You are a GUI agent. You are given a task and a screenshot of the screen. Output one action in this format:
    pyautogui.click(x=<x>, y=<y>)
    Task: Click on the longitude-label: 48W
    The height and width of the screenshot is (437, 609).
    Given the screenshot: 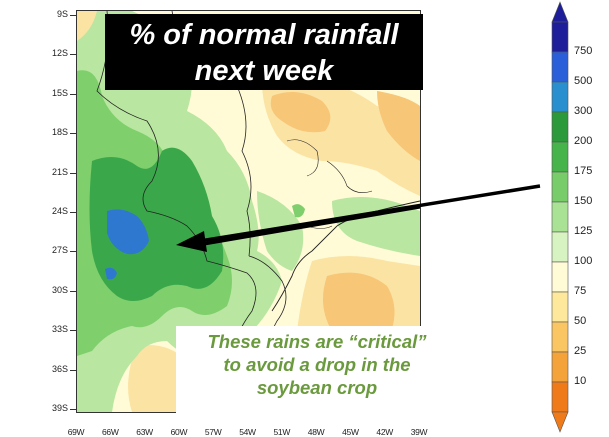 What is the action you would take?
    pyautogui.click(x=316, y=432)
    